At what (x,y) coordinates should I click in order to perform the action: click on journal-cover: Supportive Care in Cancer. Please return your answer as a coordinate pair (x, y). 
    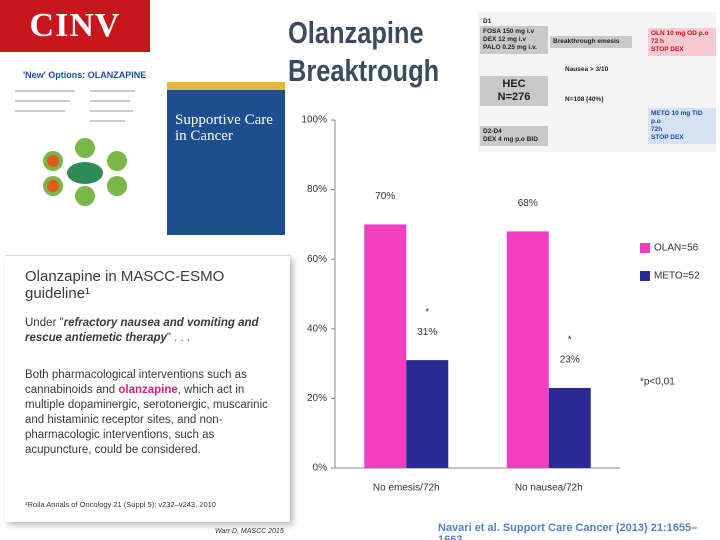
    Looking at the image, I should click on (226, 158).